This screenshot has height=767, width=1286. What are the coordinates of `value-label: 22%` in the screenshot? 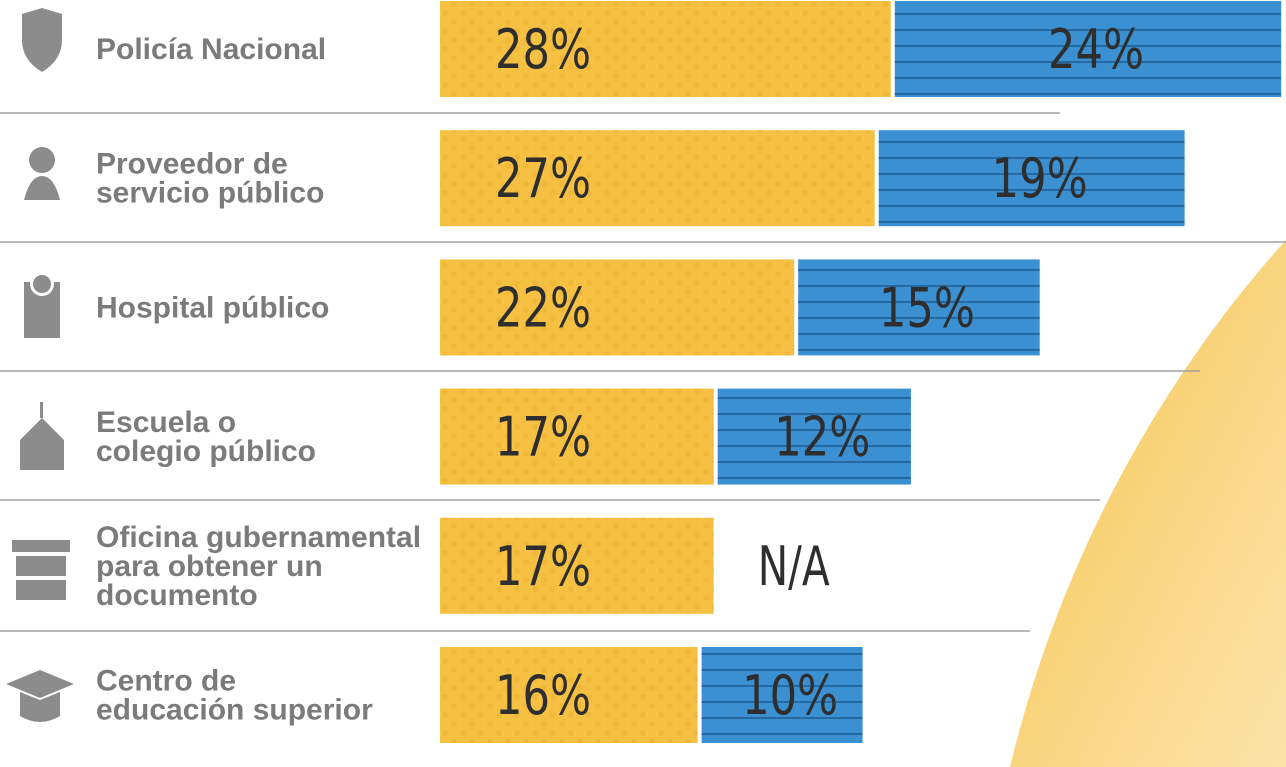 It's located at (543, 307).